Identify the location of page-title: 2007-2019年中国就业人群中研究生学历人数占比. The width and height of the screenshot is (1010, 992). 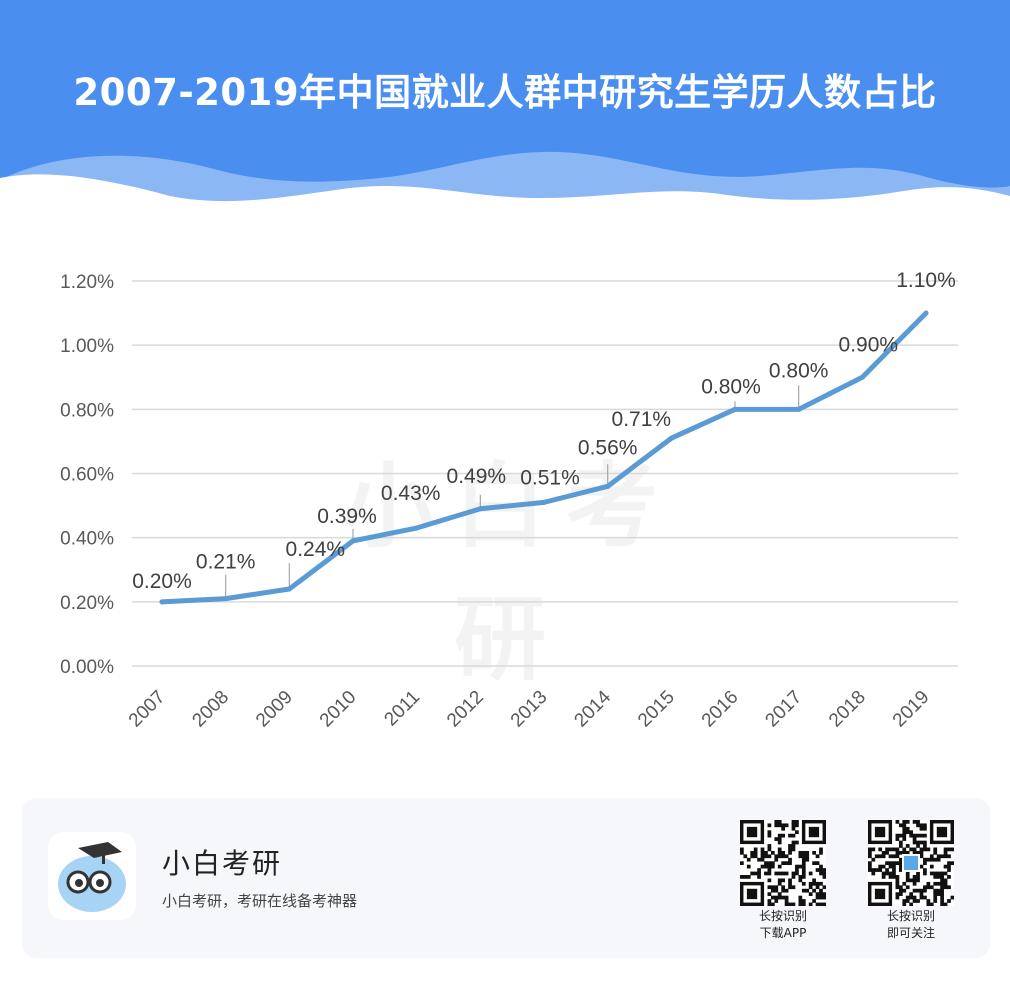
(505, 92).